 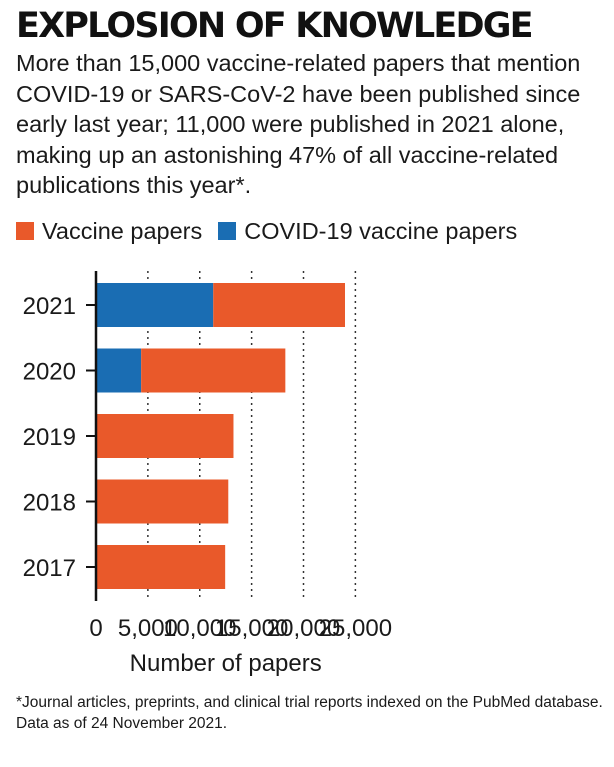 I want to click on legend-label-covid: COVID-19 vaccine papers, so click(x=381, y=230).